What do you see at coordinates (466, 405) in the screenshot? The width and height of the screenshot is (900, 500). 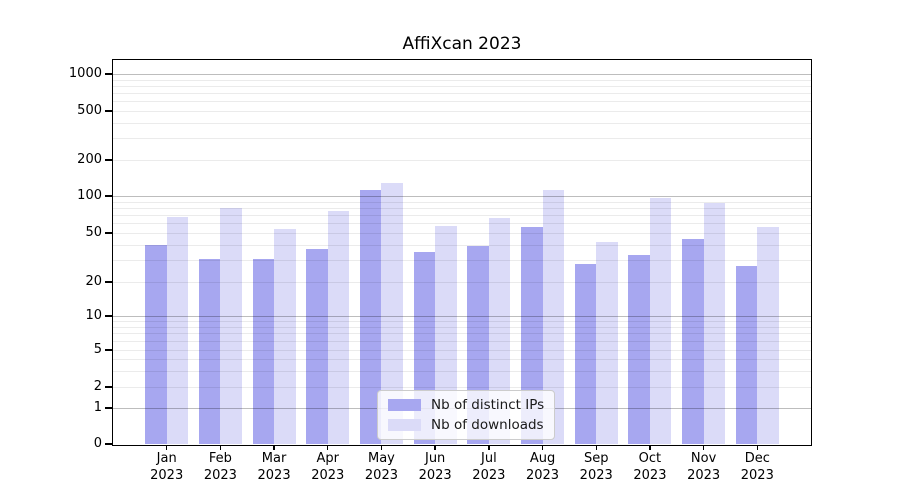 I see `legend-item-distinct-ips: Nb of distinct IPs` at bounding box center [466, 405].